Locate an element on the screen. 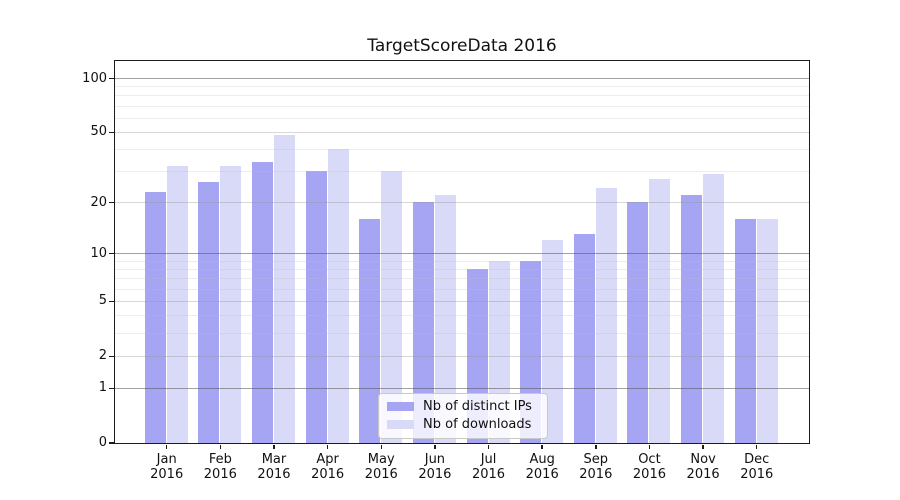  x-tick-mark-may is located at coordinates (381, 446).